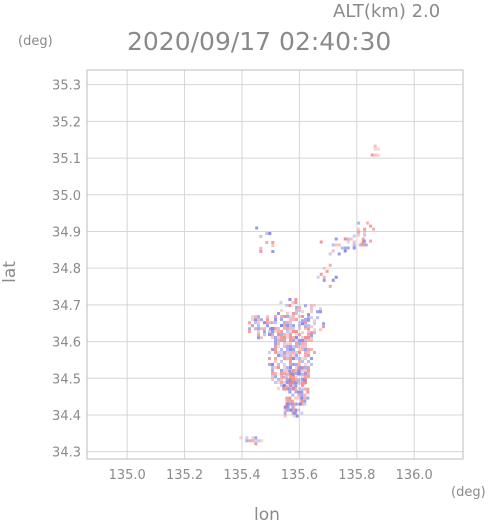 The height and width of the screenshot is (521, 491). Describe the element at coordinates (414, 475) in the screenshot. I see `x-tick-label: 136.0` at that location.